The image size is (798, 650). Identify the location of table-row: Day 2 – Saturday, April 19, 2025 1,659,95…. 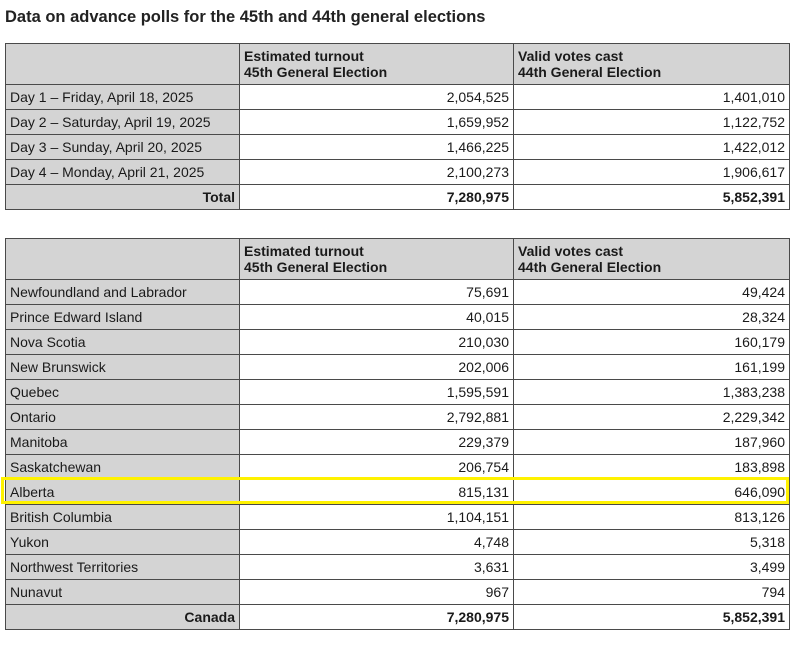
(397, 122).